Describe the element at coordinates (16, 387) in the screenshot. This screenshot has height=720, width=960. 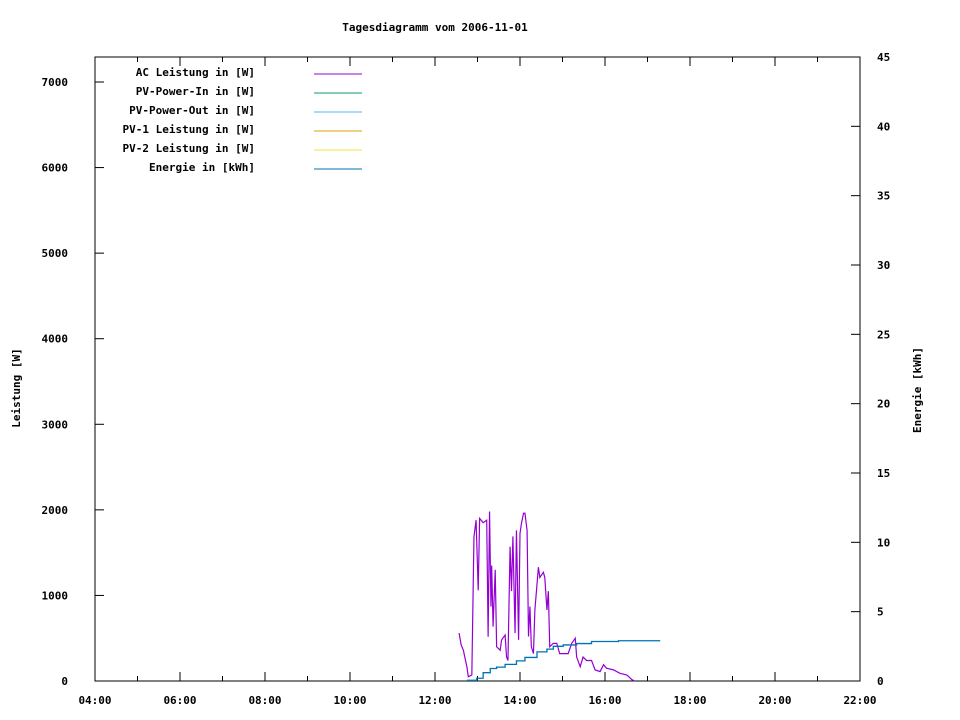
I see `y-axis-label: Leistung [W]` at that location.